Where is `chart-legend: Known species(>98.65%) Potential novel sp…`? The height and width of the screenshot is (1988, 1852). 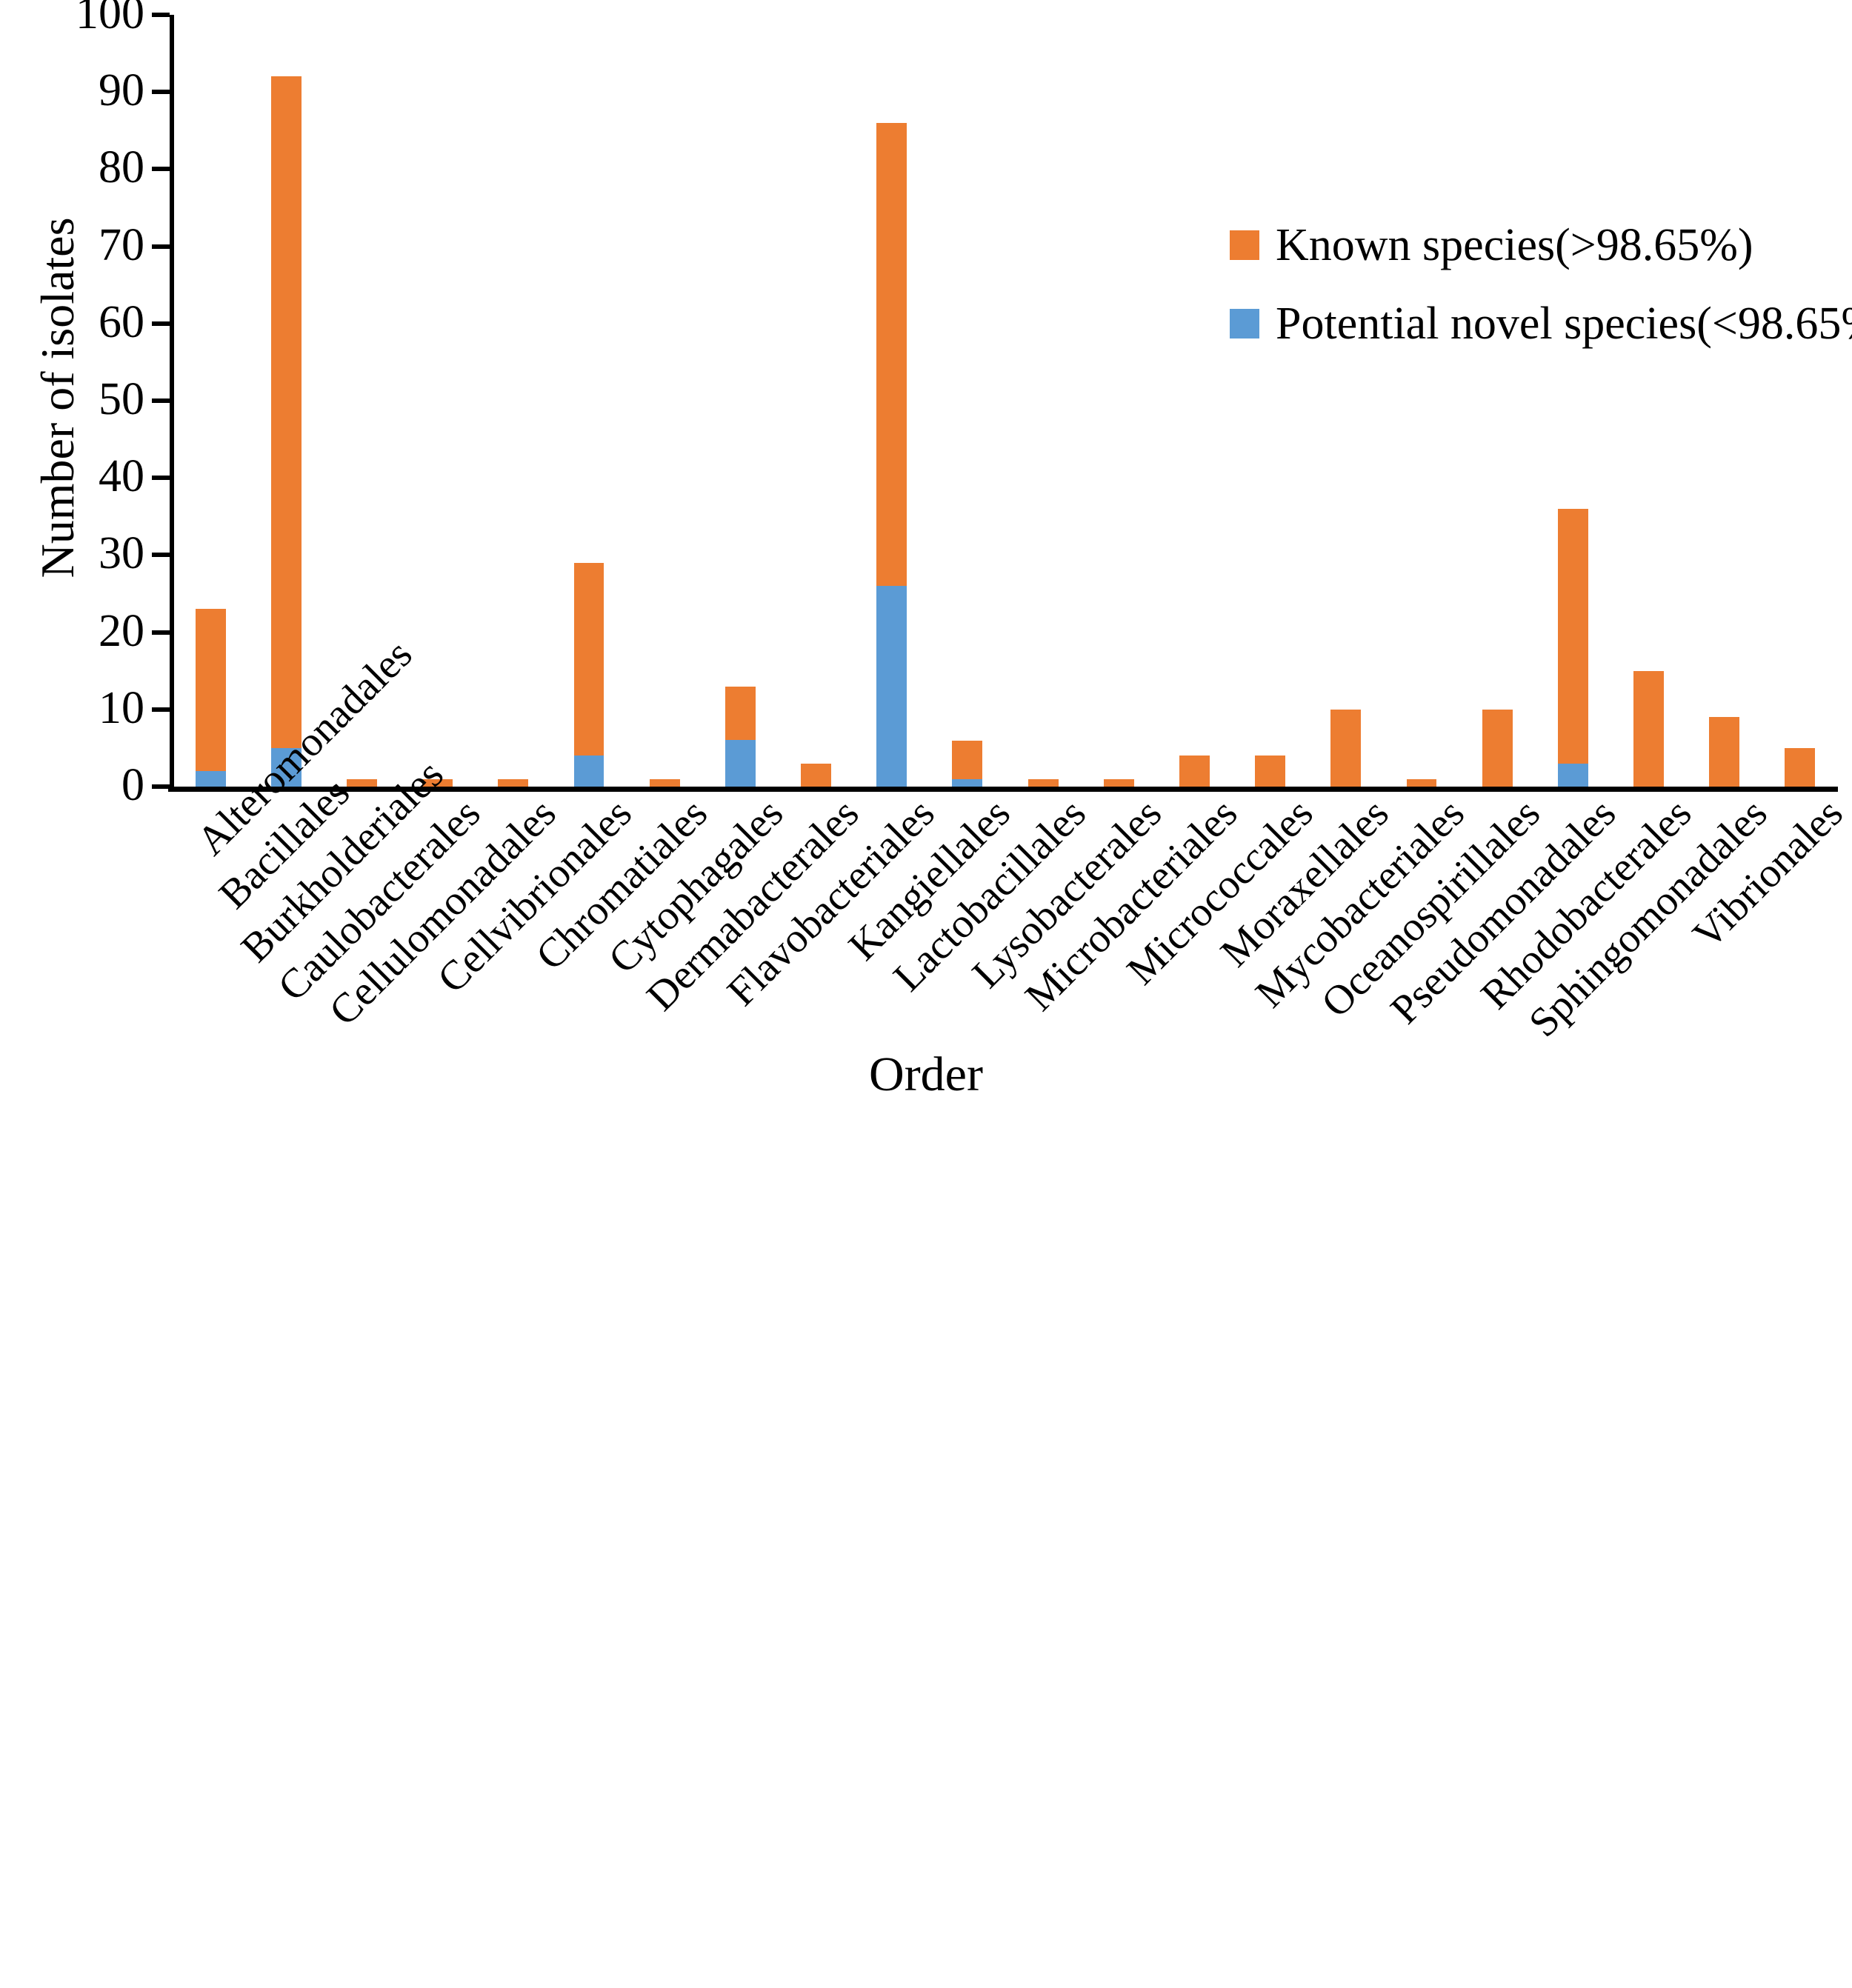 chart-legend: Known species(>98.65%) Potential novel sp… is located at coordinates (1541, 300).